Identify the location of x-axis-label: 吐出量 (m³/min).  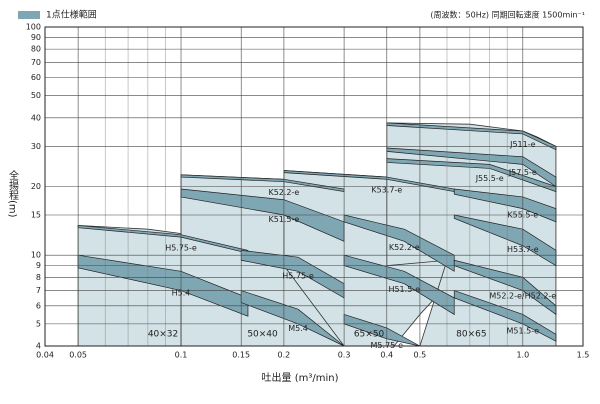
(300, 377).